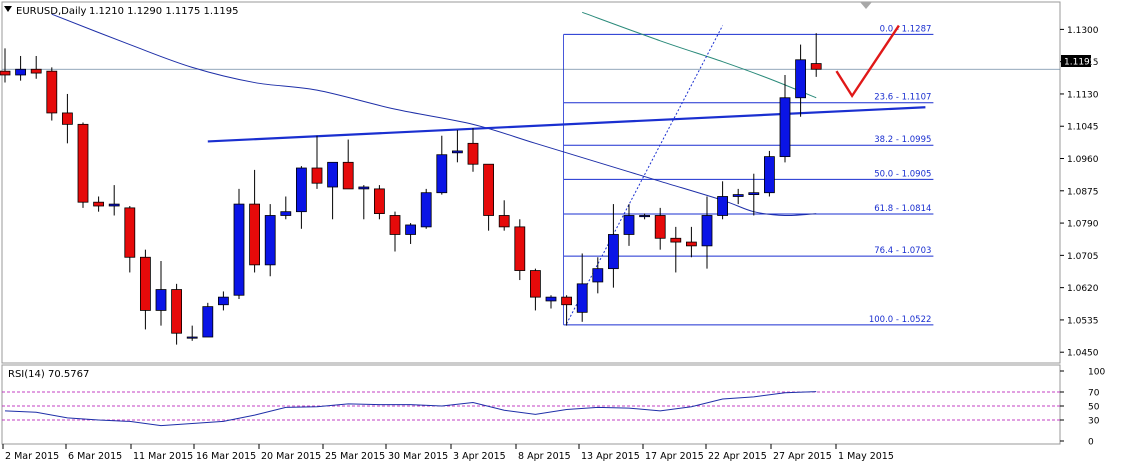 Image resolution: width=1125 pixels, height=463 pixels. Describe the element at coordinates (737, 456) in the screenshot. I see `time-tick-label: 22 Apr 2015` at that location.